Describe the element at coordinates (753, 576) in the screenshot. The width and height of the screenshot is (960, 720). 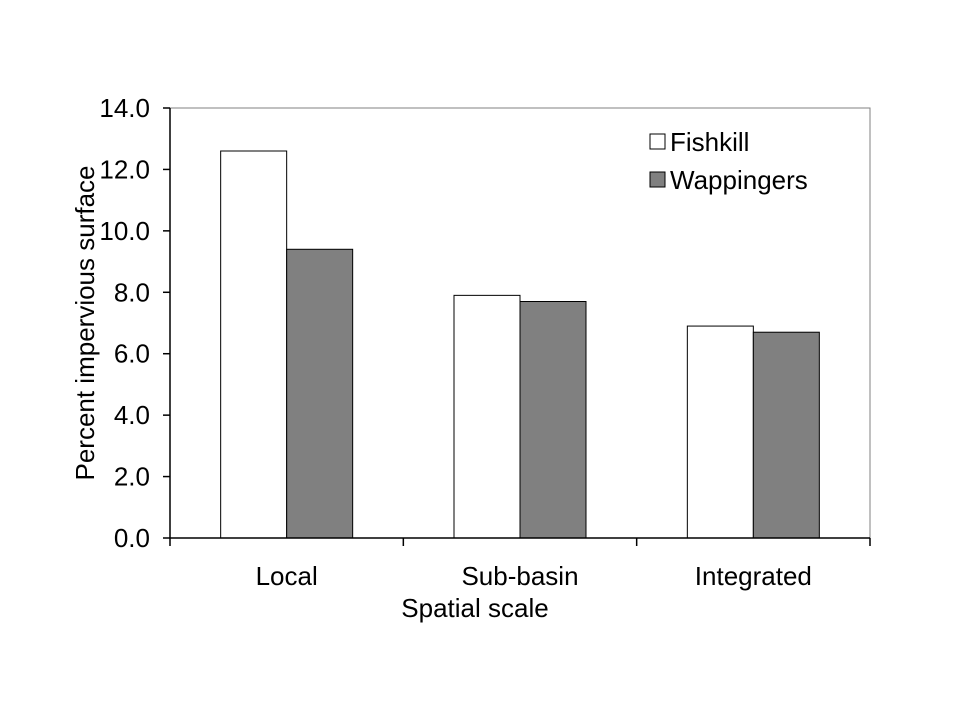
I see `x-tick-label: Integrated` at that location.